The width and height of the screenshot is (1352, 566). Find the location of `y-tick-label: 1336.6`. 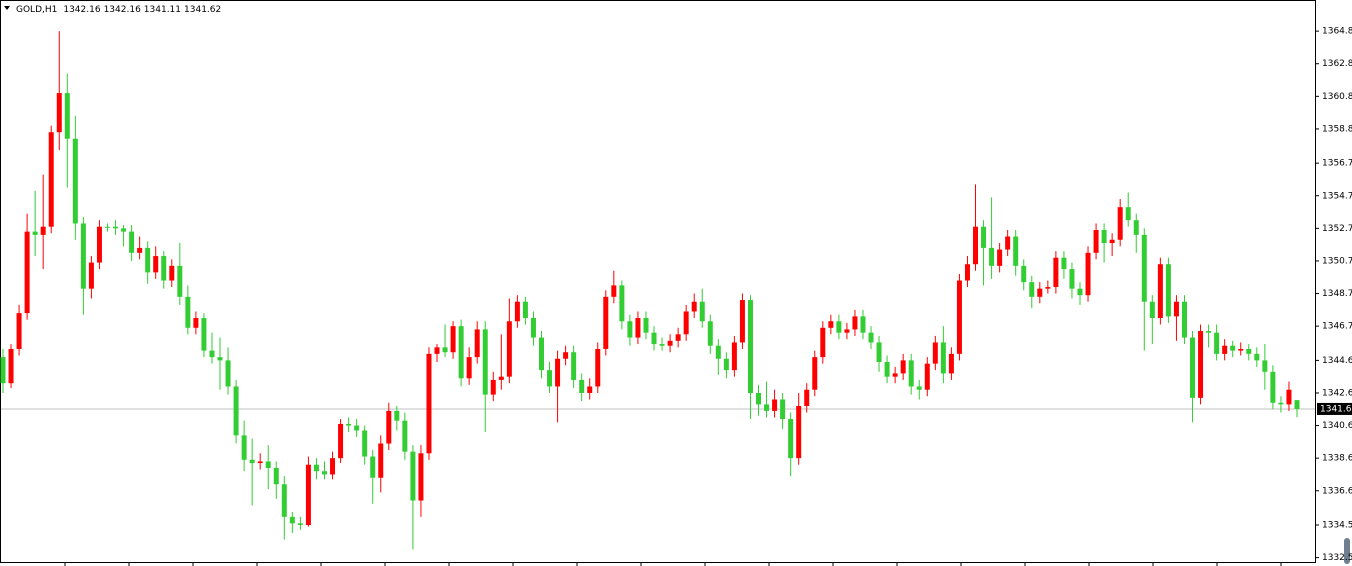

y-tick-label: 1336.6 is located at coordinates (1337, 491).